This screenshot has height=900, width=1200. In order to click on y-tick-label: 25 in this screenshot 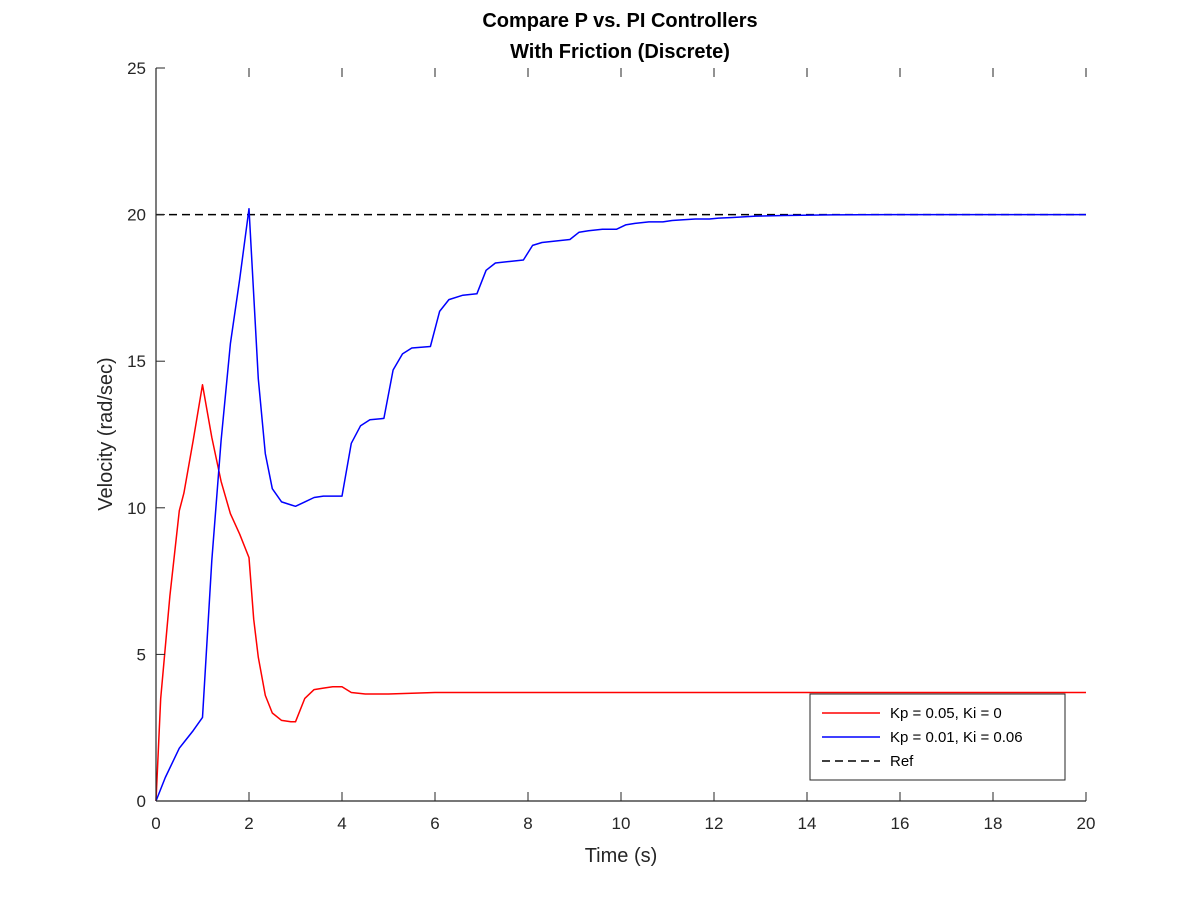, I will do `click(136, 68)`.